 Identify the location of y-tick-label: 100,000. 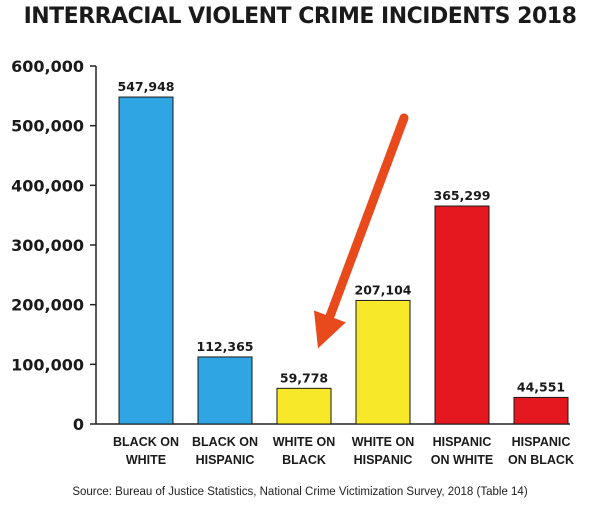
(47, 364).